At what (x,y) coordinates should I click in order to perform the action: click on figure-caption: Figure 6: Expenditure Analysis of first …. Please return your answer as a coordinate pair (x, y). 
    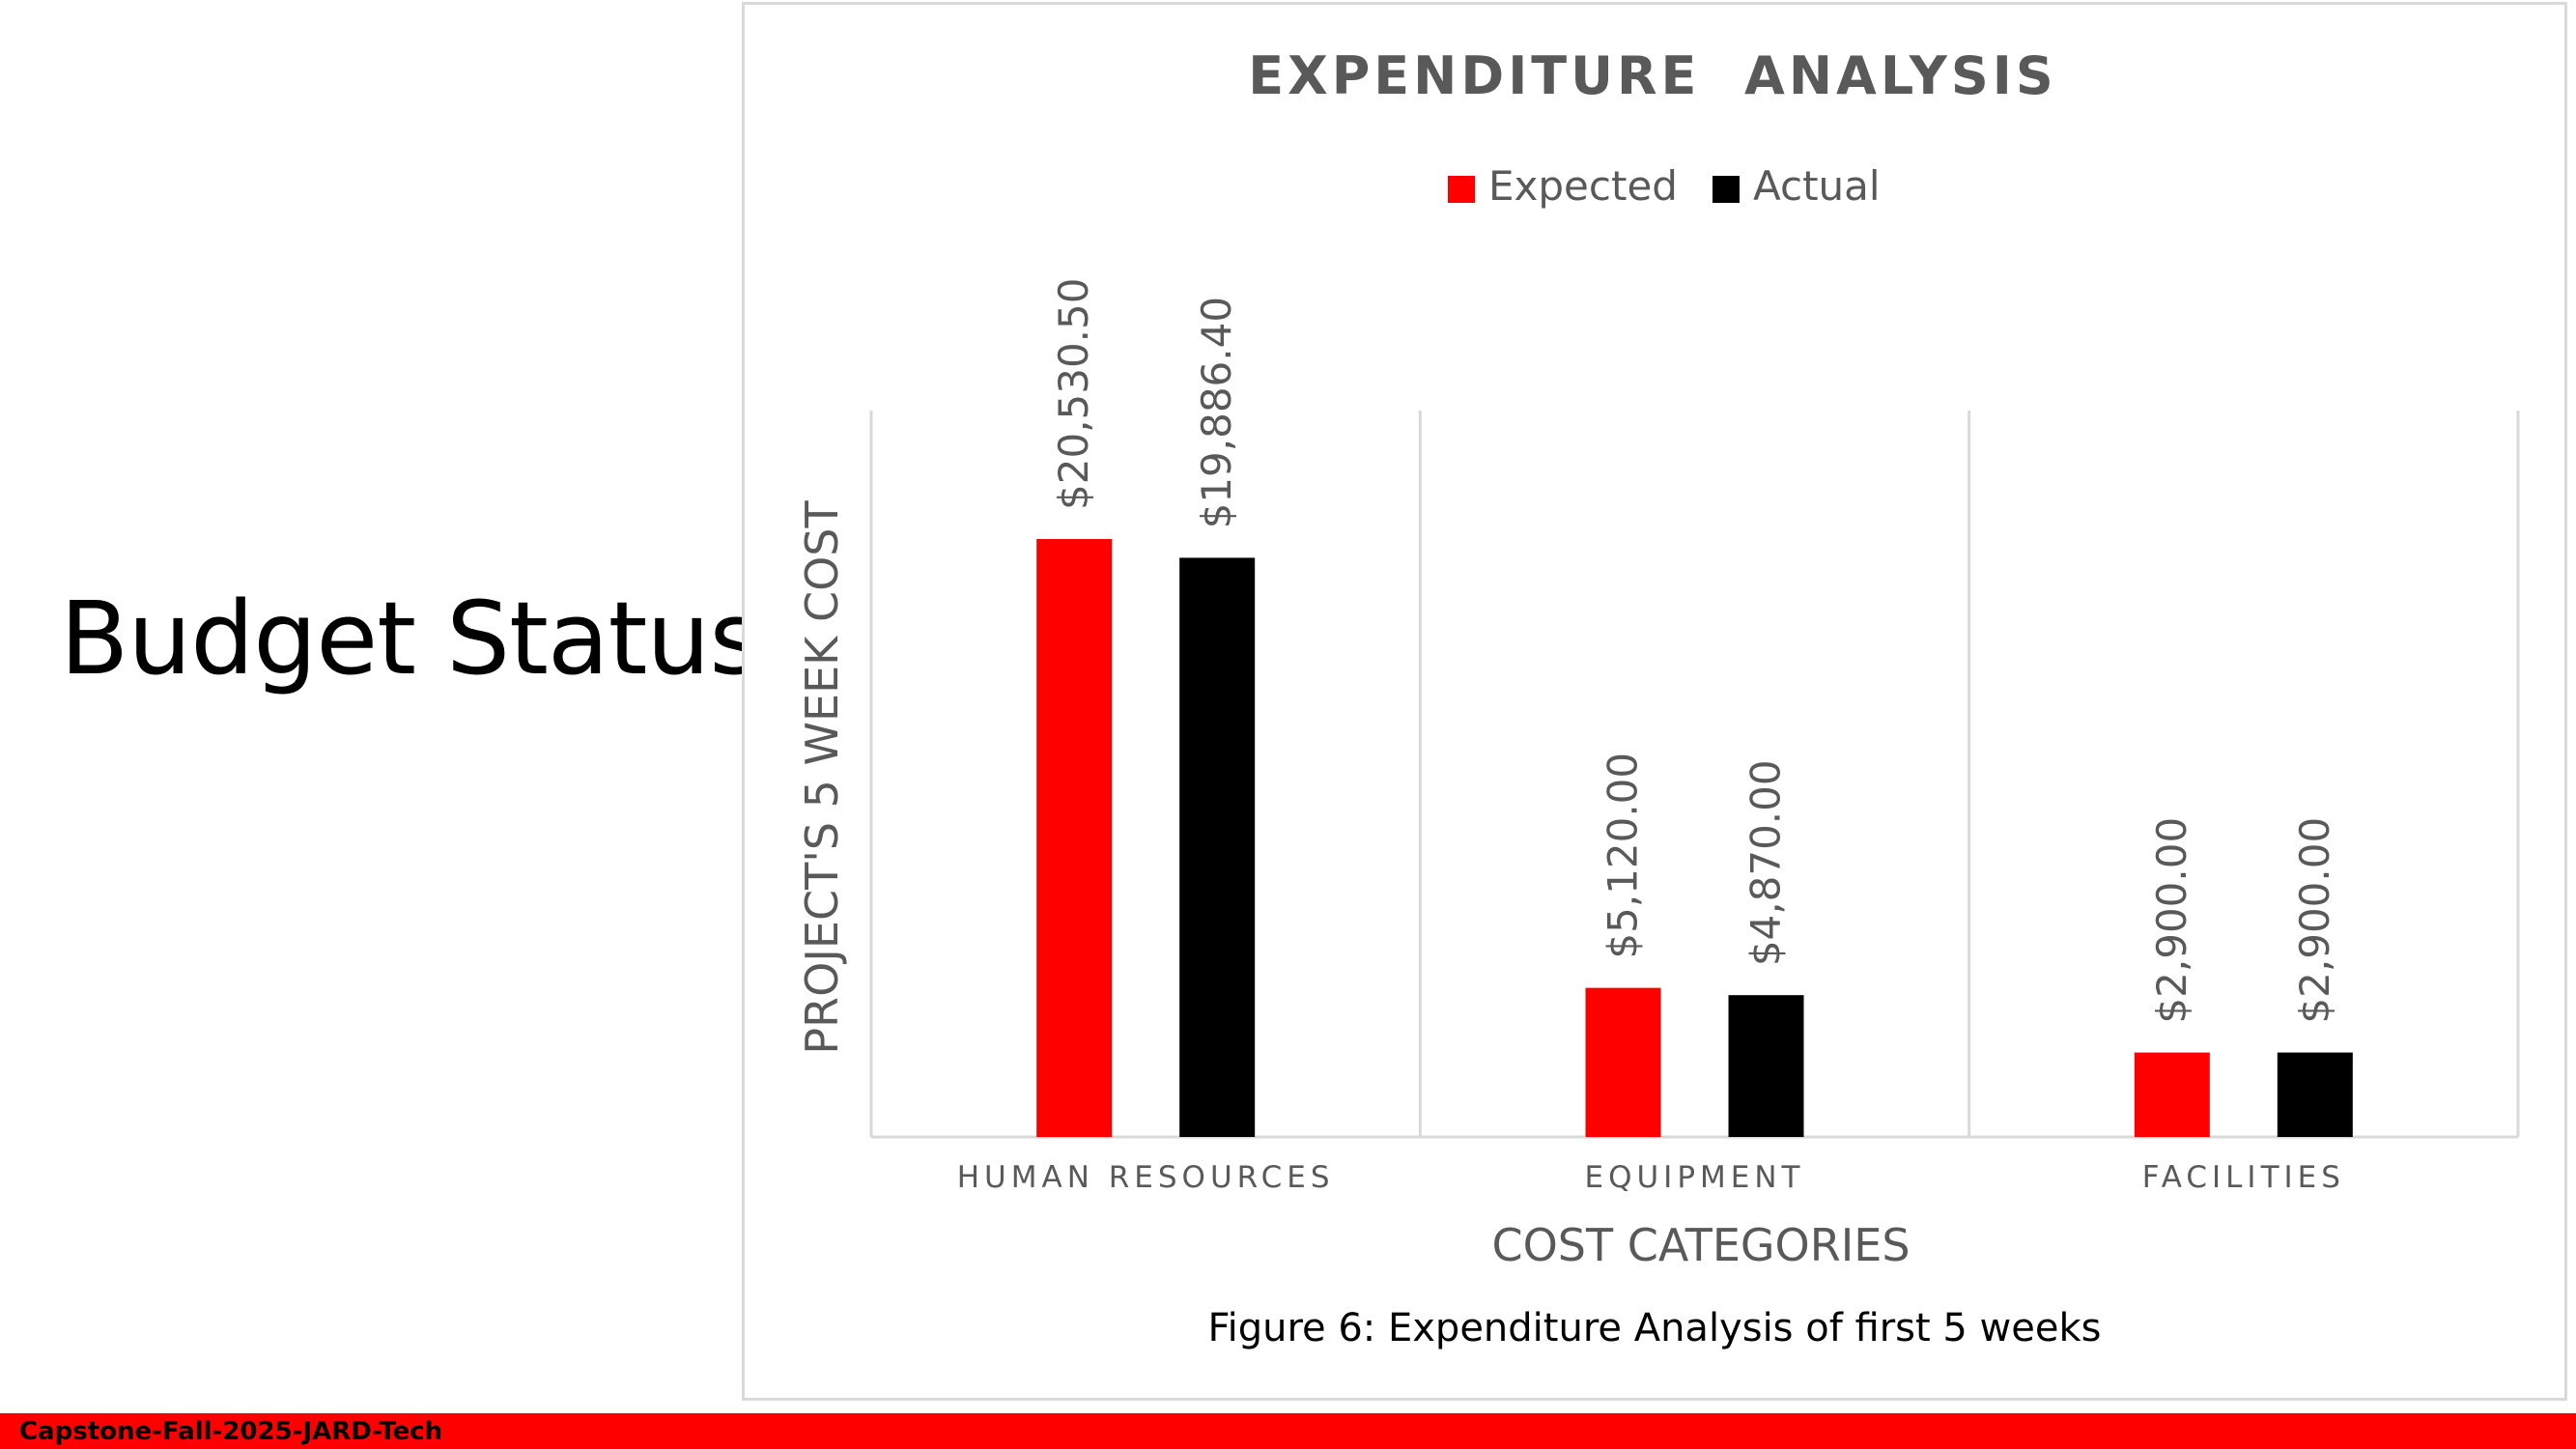
    Looking at the image, I should click on (1654, 1328).